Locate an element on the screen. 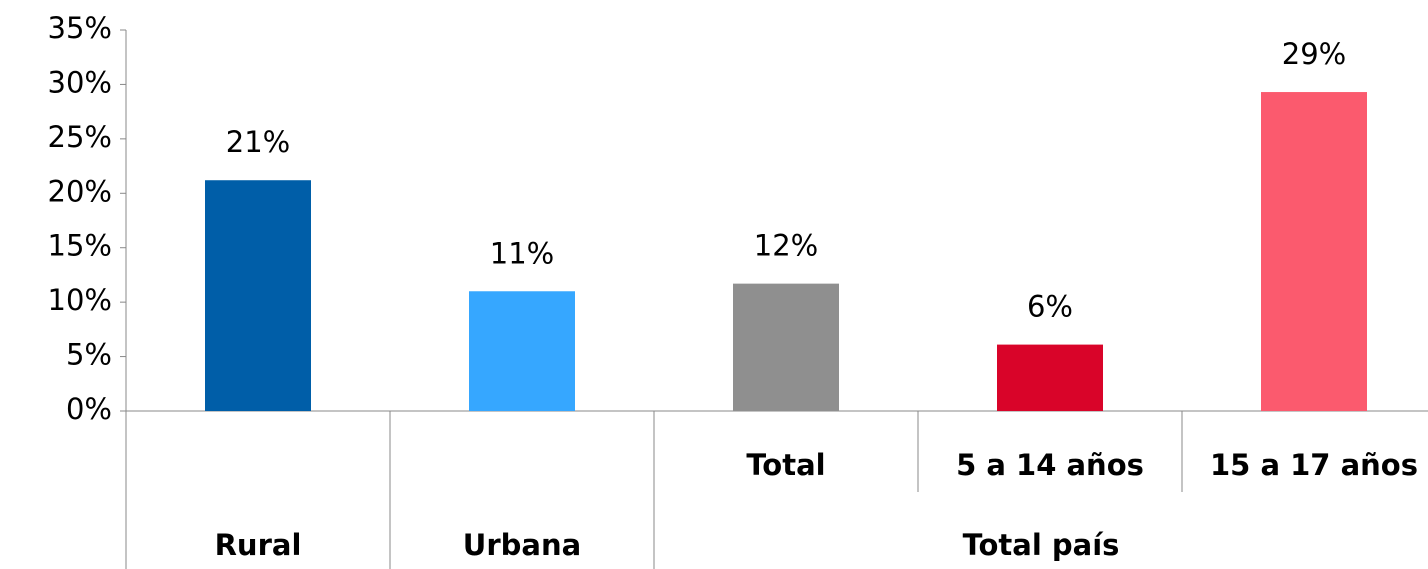 The width and height of the screenshot is (1428, 569). value-label: 11% is located at coordinates (522, 253).